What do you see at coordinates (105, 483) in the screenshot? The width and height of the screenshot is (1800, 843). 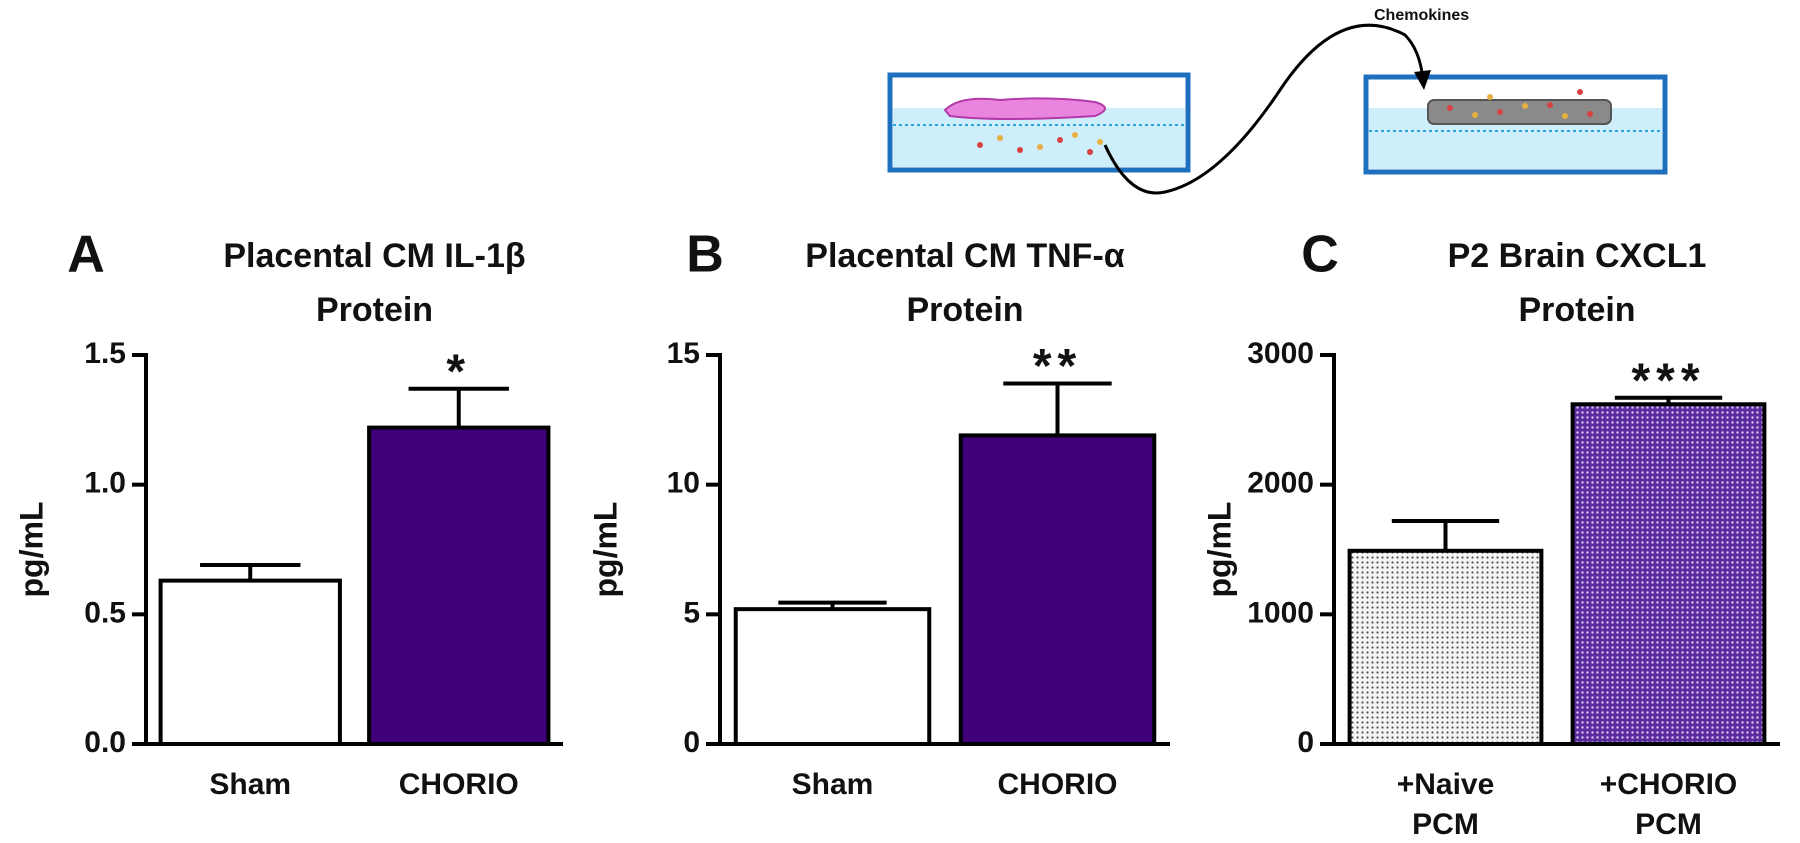 I see `y-tick-label: 1.0` at bounding box center [105, 483].